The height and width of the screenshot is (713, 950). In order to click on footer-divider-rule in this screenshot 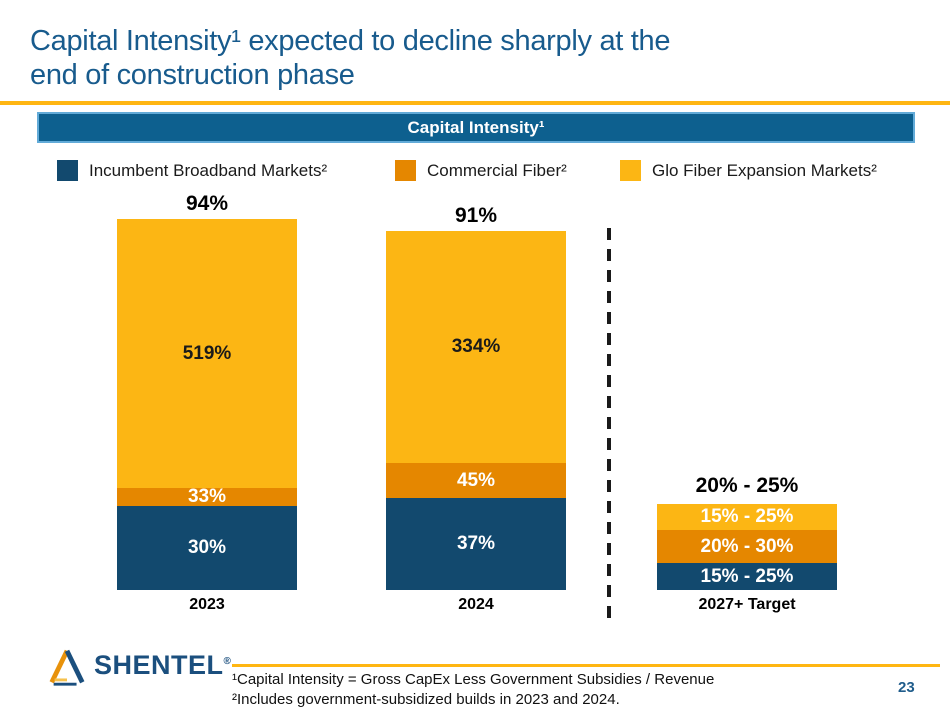, I will do `click(586, 665)`.